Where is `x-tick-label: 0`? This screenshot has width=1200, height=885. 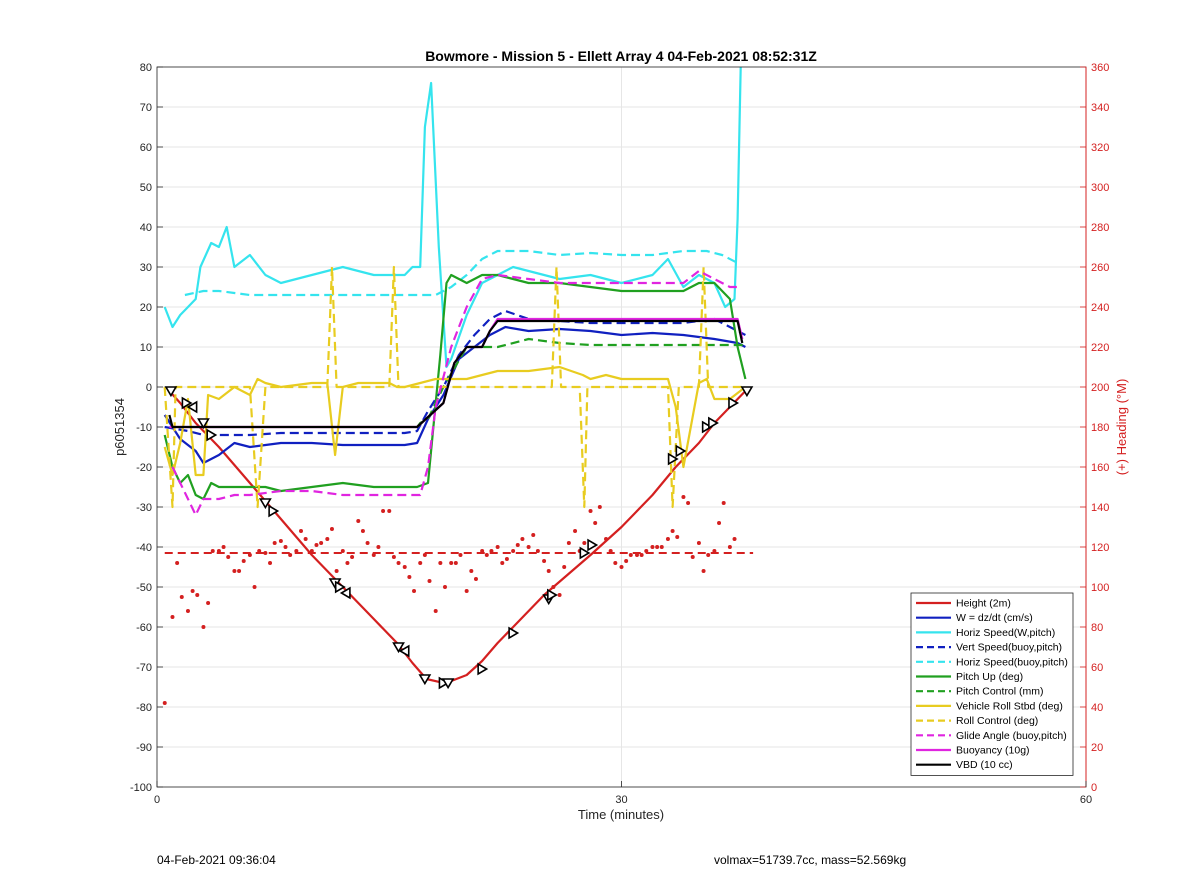
x-tick-label: 0 is located at coordinates (157, 800).